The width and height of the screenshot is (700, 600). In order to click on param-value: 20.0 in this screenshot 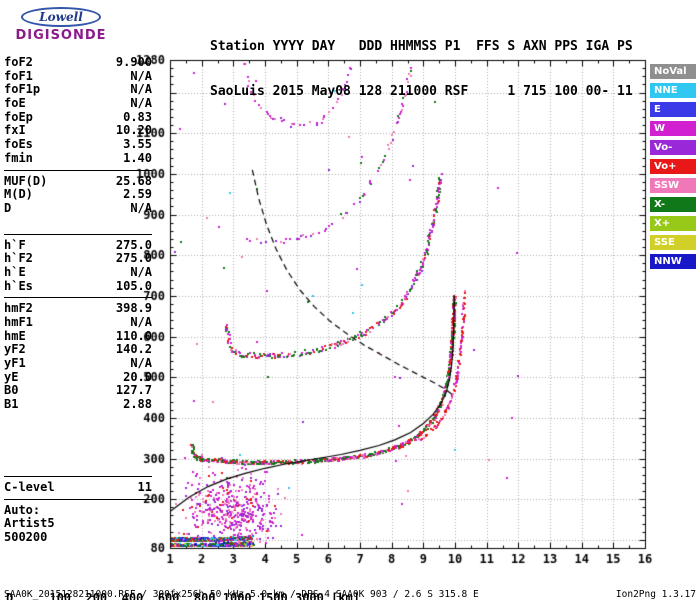, I will do `click(137, 376)`.